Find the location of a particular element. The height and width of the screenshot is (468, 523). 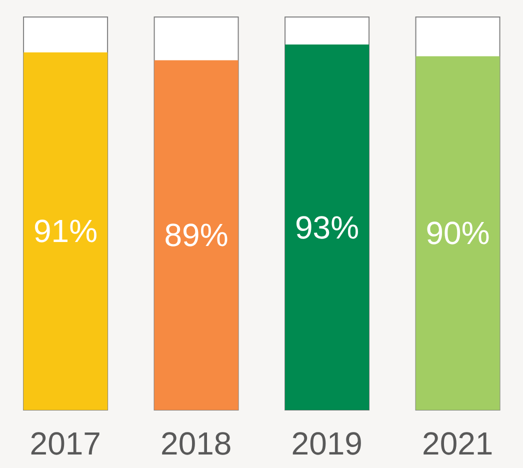

x-tick-label: 2018 is located at coordinates (196, 444).